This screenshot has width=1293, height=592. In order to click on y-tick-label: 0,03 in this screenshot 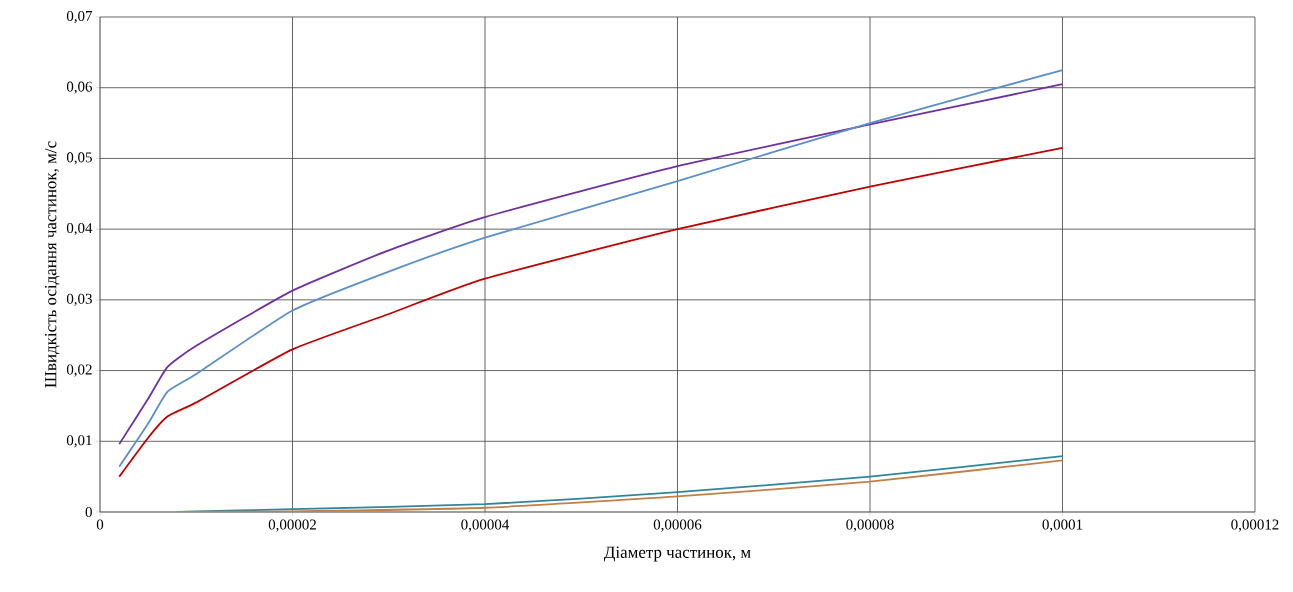, I will do `click(79, 299)`.